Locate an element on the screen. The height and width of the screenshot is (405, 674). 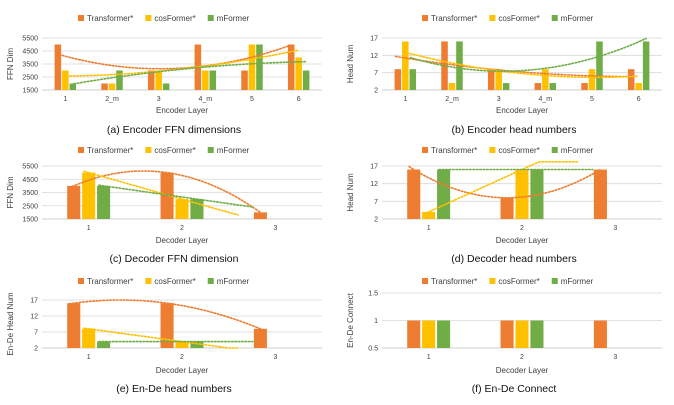
x-tick-label: 2_m is located at coordinates (452, 99).